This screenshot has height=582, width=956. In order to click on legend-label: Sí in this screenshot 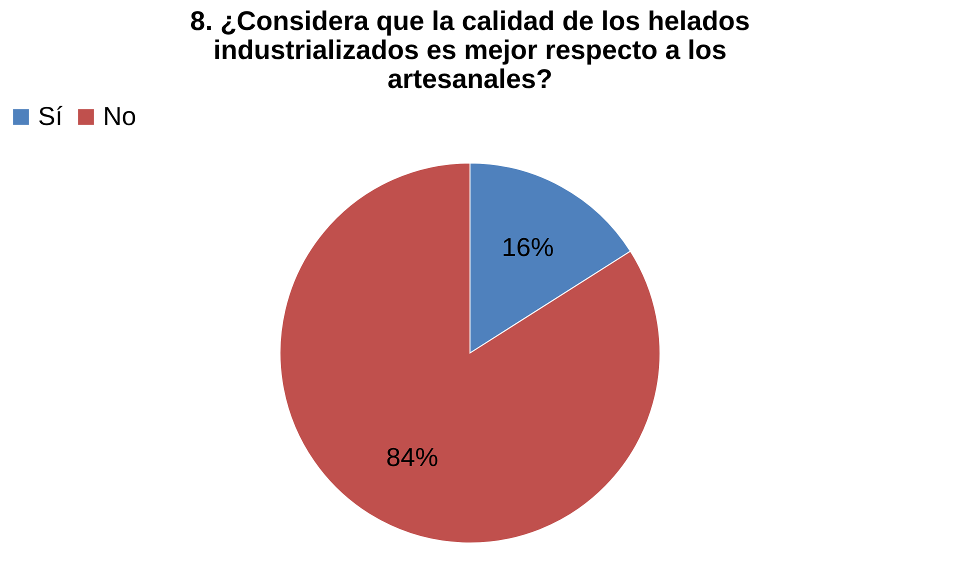, I will do `click(51, 116)`.